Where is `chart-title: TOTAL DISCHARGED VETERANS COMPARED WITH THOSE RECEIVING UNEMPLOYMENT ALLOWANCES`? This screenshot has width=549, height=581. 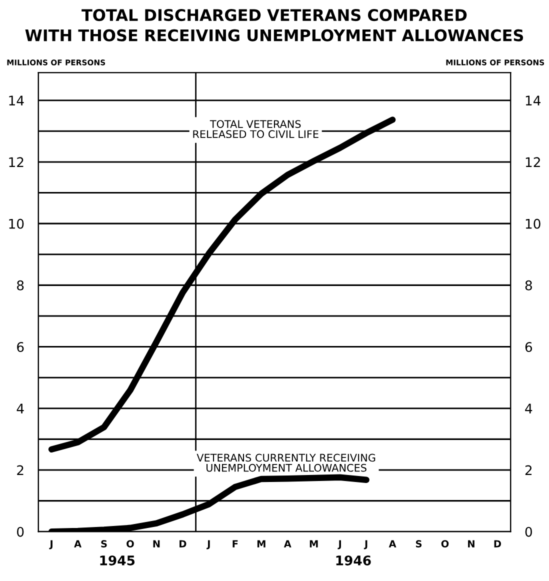
chart-title: TOTAL DISCHARGED VETERANS COMPARED WITH THOSE RECEIVING UNEMPLOYMENT ALLOWANCES is located at coordinates (274, 25).